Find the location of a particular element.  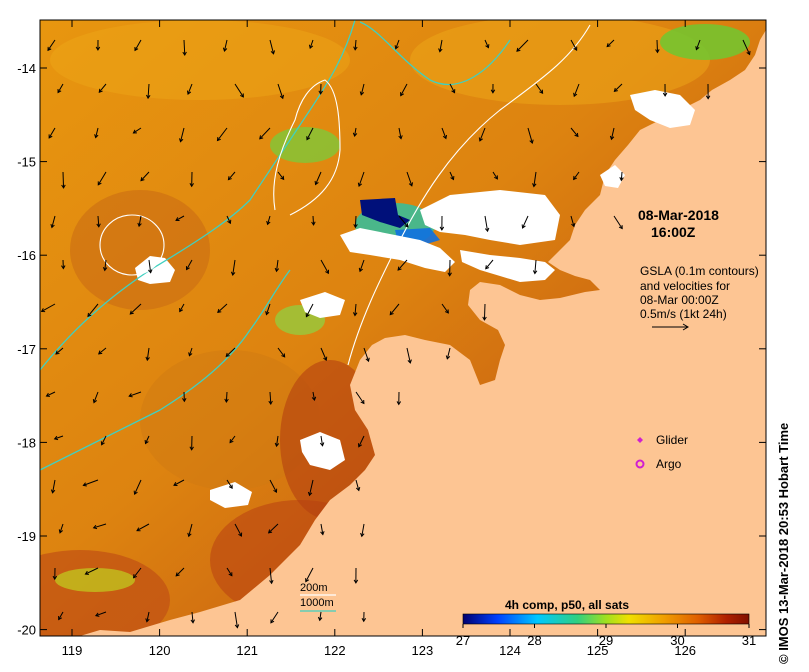

lat-tick-label: -17 is located at coordinates (26, 349).